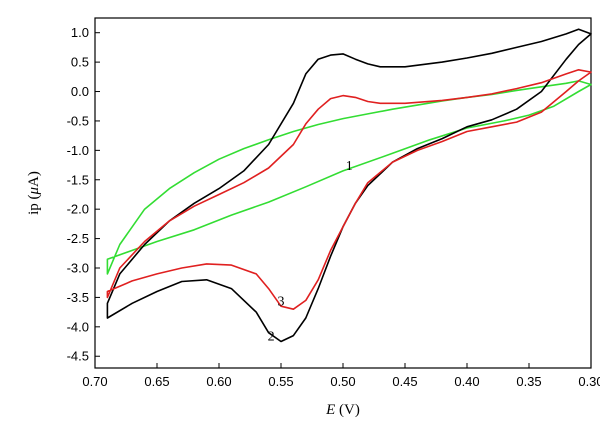 Image resolution: width=600 pixels, height=448 pixels. Describe the element at coordinates (34, 190) in the screenshot. I see `y-axis-title-variable: μ` at that location.